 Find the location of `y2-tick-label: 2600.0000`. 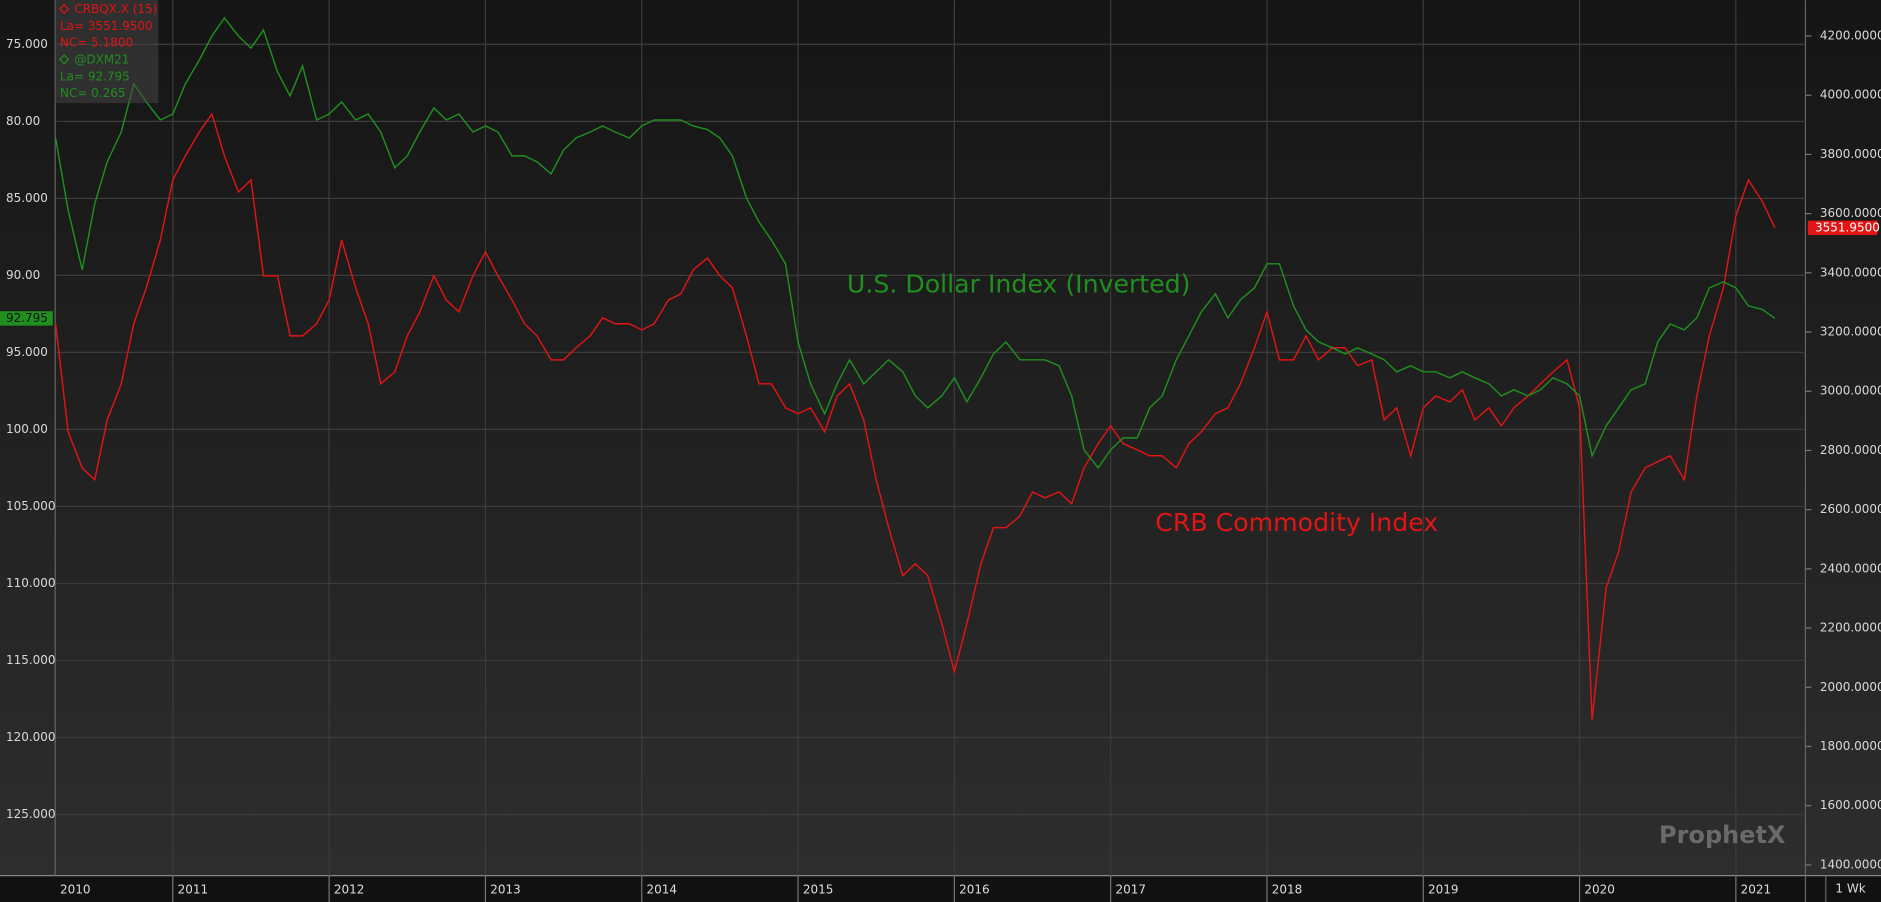

y2-tick-label: 2600.0000 is located at coordinates (1850, 509).